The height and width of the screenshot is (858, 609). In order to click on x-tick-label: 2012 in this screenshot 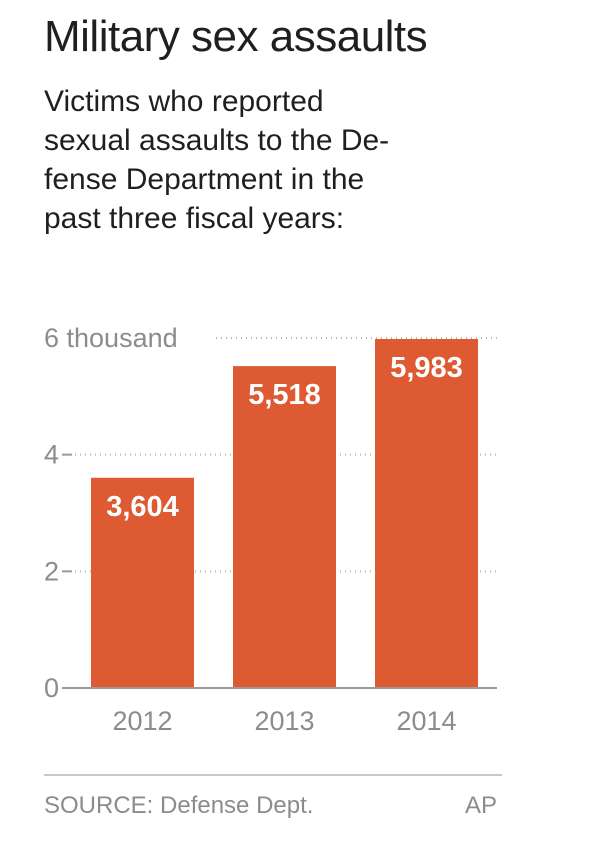, I will do `click(142, 721)`.